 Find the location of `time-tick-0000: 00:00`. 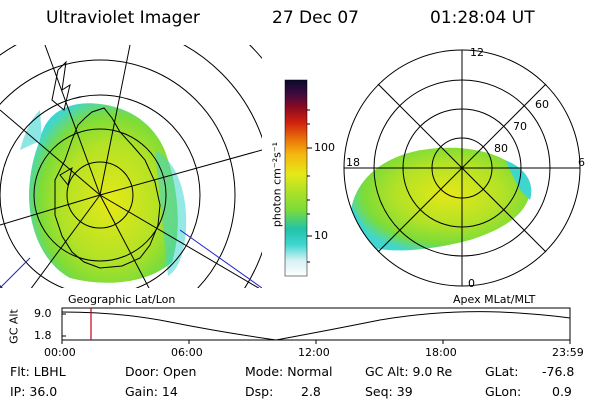

time-tick-0000: 00:00 is located at coordinates (60, 352).